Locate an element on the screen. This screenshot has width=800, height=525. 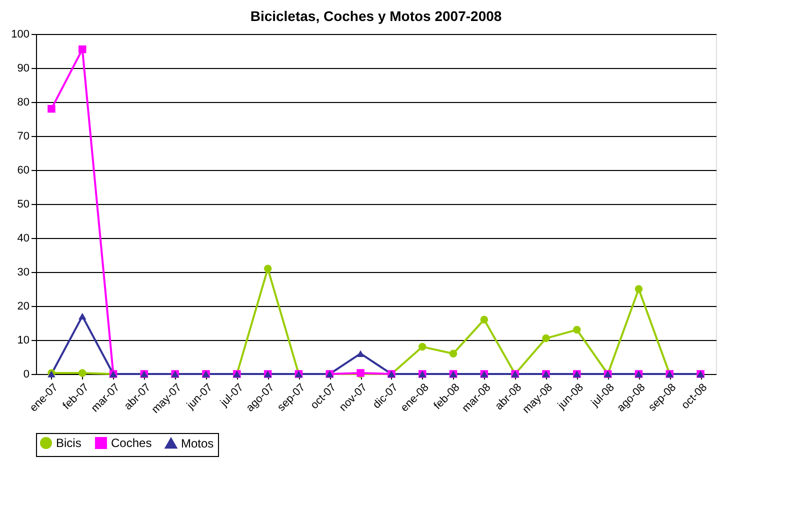
y-tick-label: 80 is located at coordinates (23, 102).